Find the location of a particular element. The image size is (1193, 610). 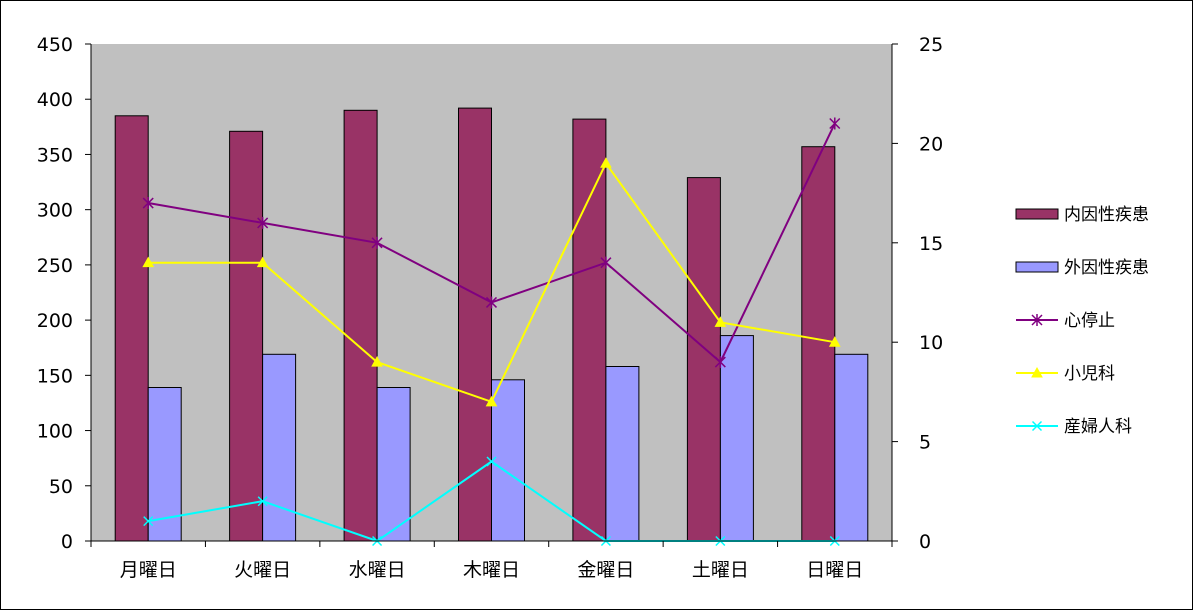

point-pediatrics-6-shape is located at coordinates (834, 341).